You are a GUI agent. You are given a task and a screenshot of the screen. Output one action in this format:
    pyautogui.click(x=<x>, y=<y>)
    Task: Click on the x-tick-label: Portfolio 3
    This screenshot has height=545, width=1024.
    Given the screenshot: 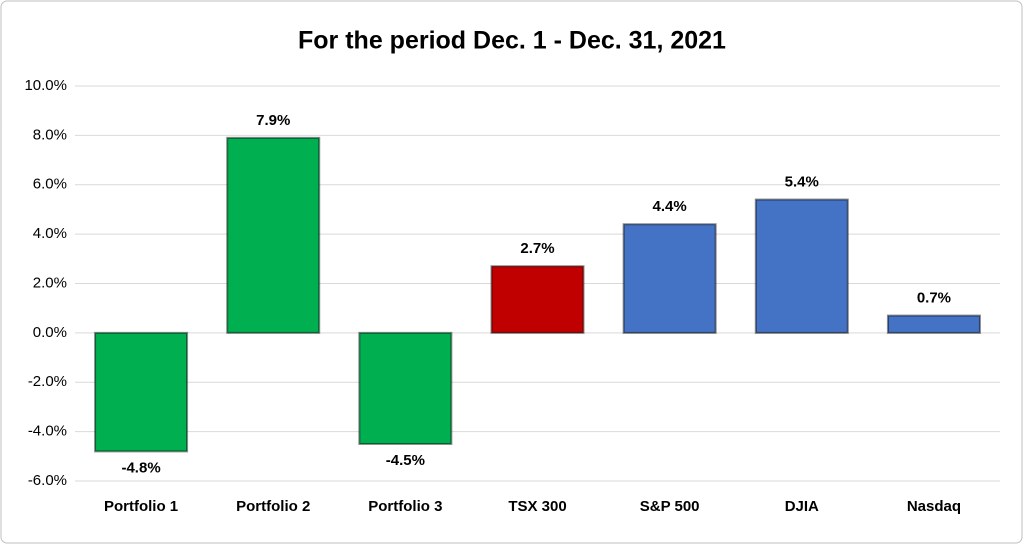 What is the action you would take?
    pyautogui.click(x=405, y=506)
    